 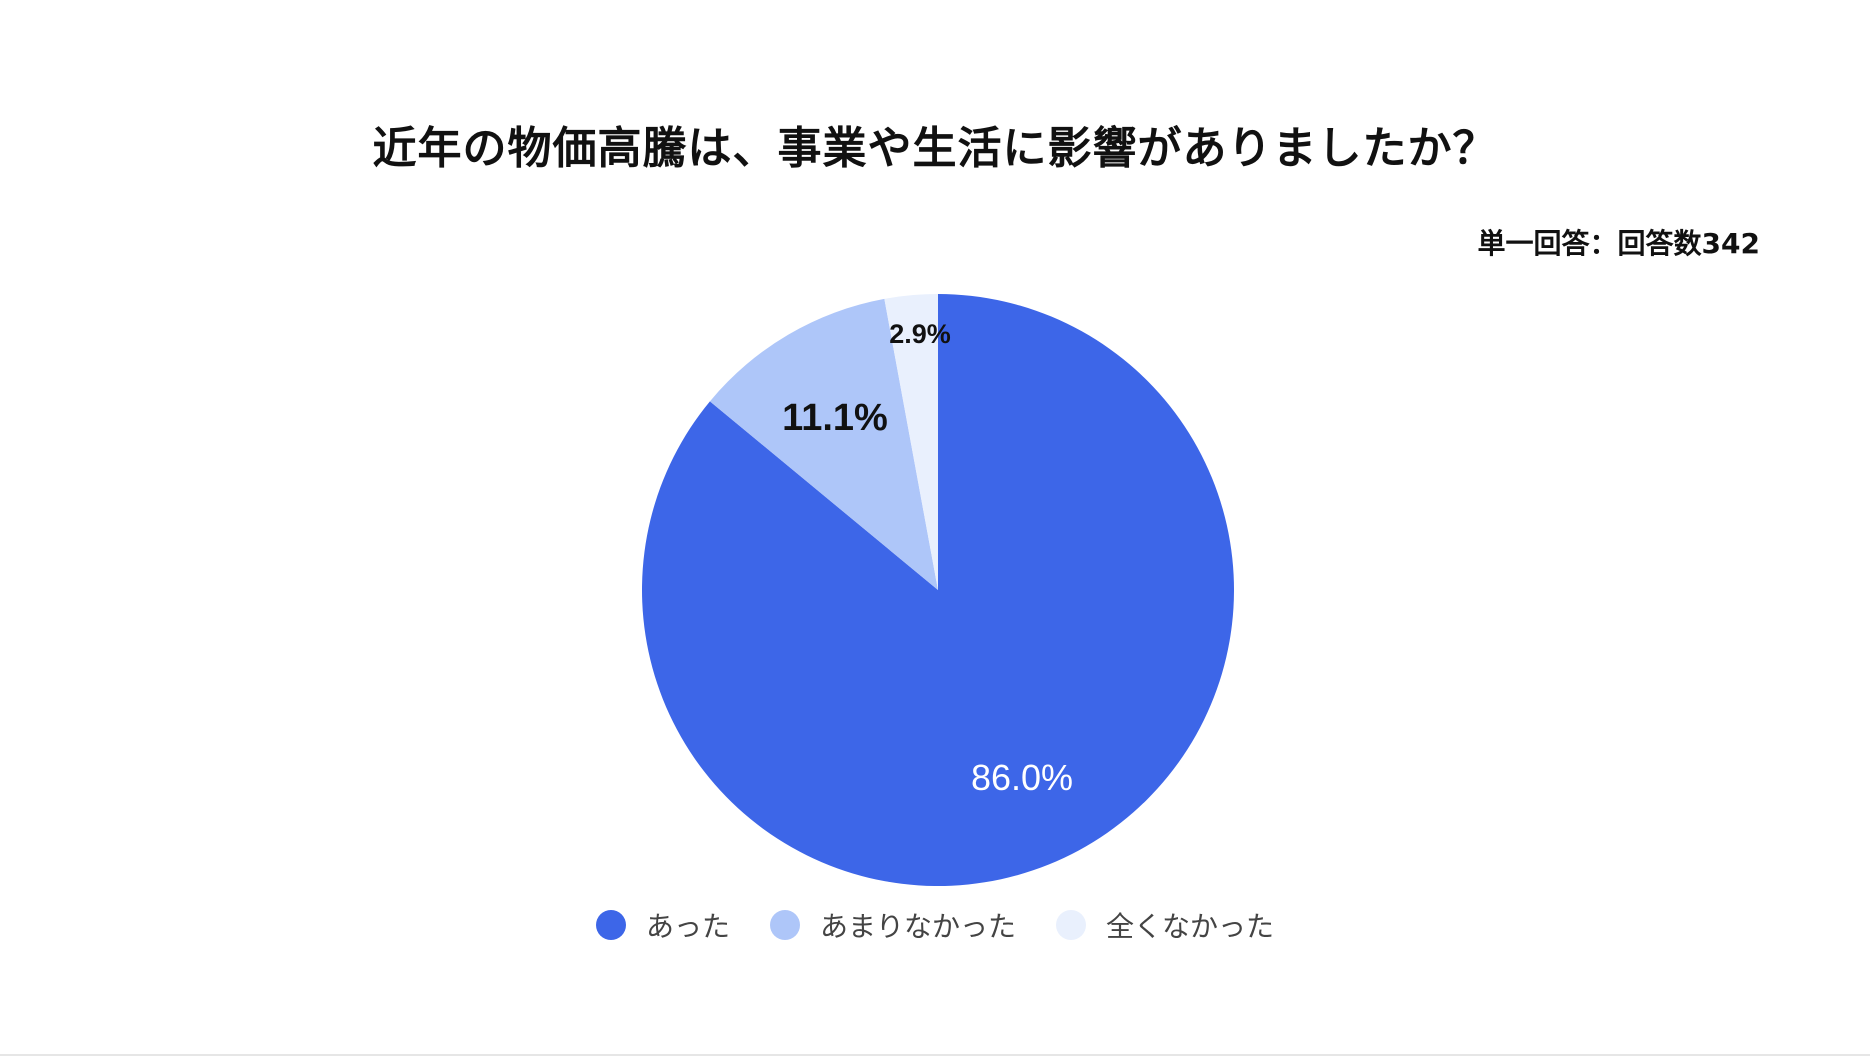 What do you see at coordinates (823, 444) in the screenshot?
I see `pie-slice-amari-nakatta` at bounding box center [823, 444].